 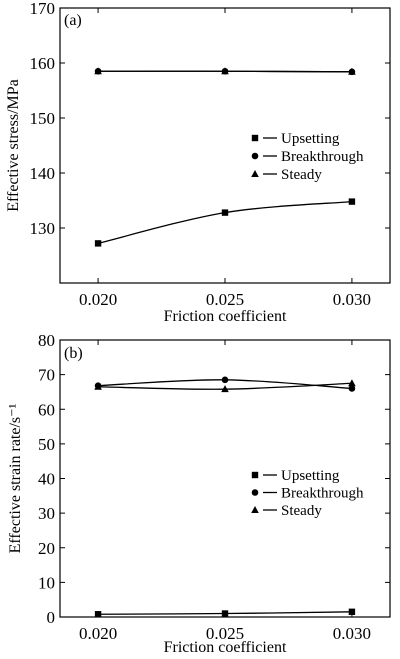 I want to click on y-tick-label: 20, so click(x=46, y=548).